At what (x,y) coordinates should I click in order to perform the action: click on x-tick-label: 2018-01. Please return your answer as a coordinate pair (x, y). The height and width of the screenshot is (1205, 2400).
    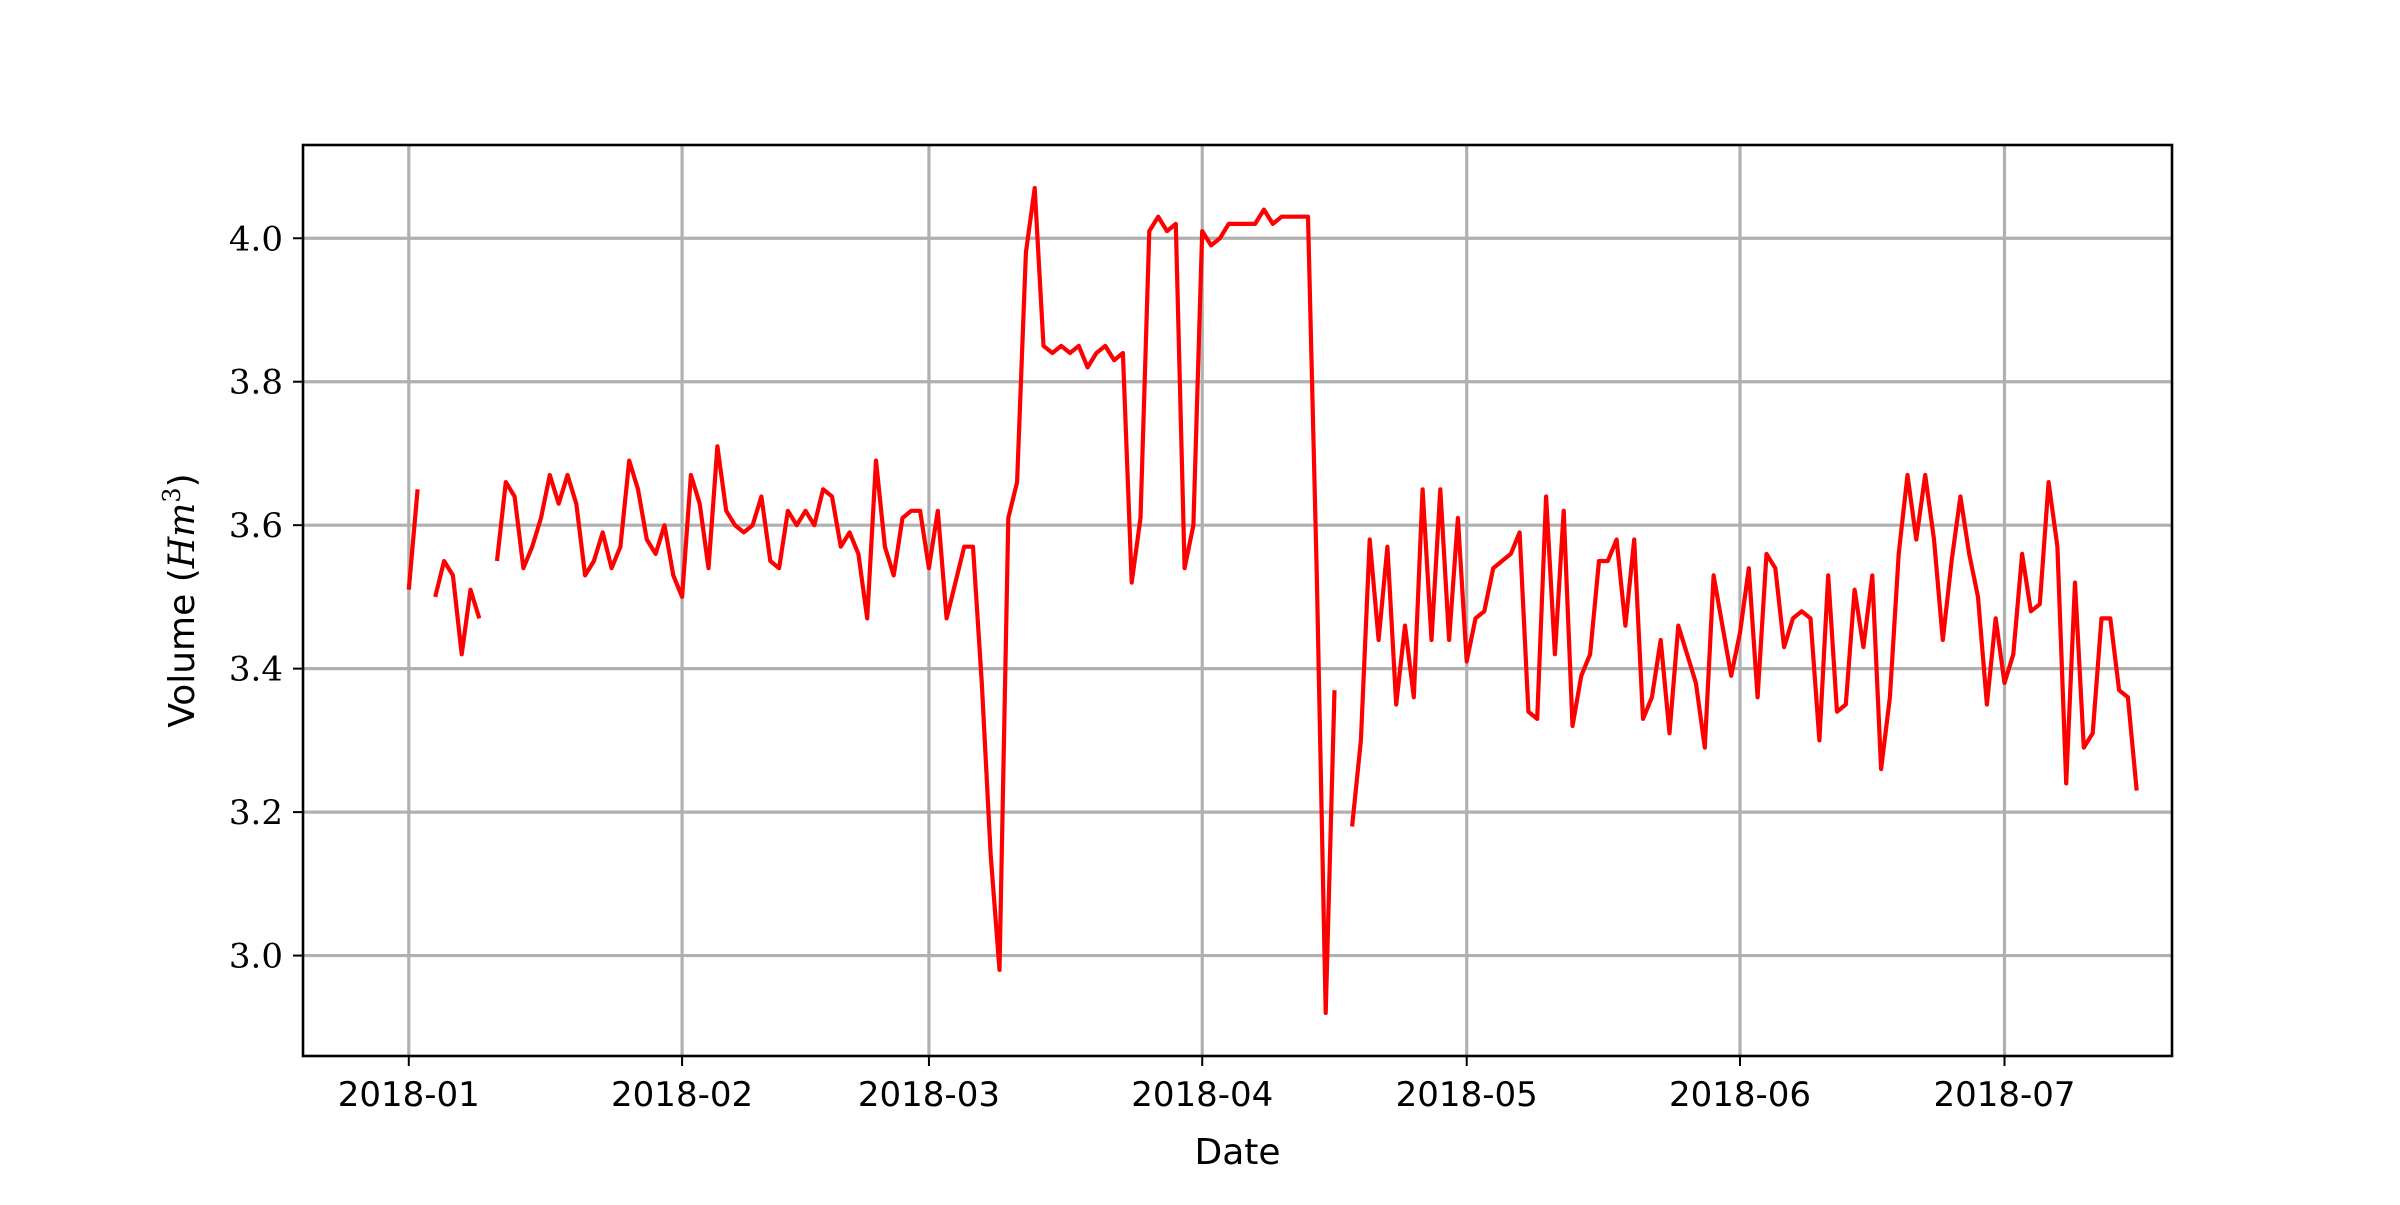
    Looking at the image, I should click on (409, 1095).